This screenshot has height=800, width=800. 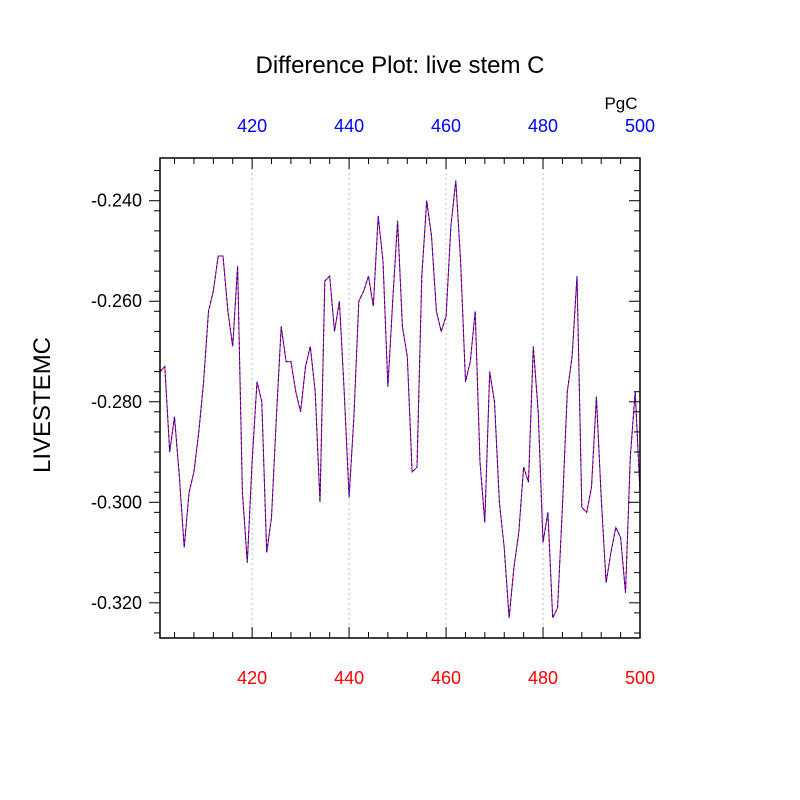 I want to click on x-tick-label-top: 440, so click(x=349, y=126).